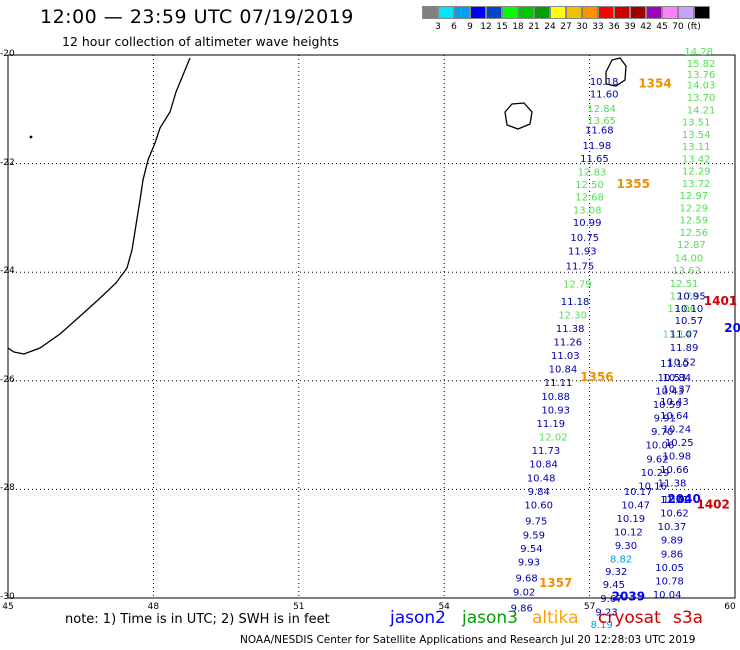 The height and width of the screenshot is (650, 740). Describe the element at coordinates (587, 223) in the screenshot. I see `wave-height-value: 10.99` at that location.